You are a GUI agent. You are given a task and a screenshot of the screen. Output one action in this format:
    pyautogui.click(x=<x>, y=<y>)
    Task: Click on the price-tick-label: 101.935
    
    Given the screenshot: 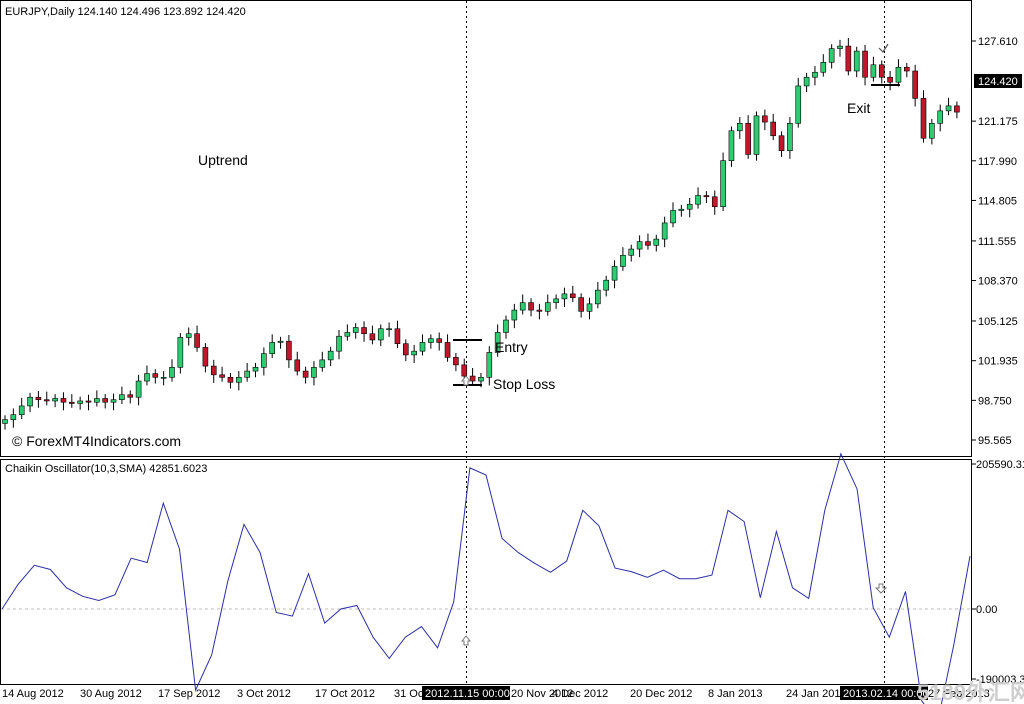 What is the action you would take?
    pyautogui.click(x=998, y=362)
    